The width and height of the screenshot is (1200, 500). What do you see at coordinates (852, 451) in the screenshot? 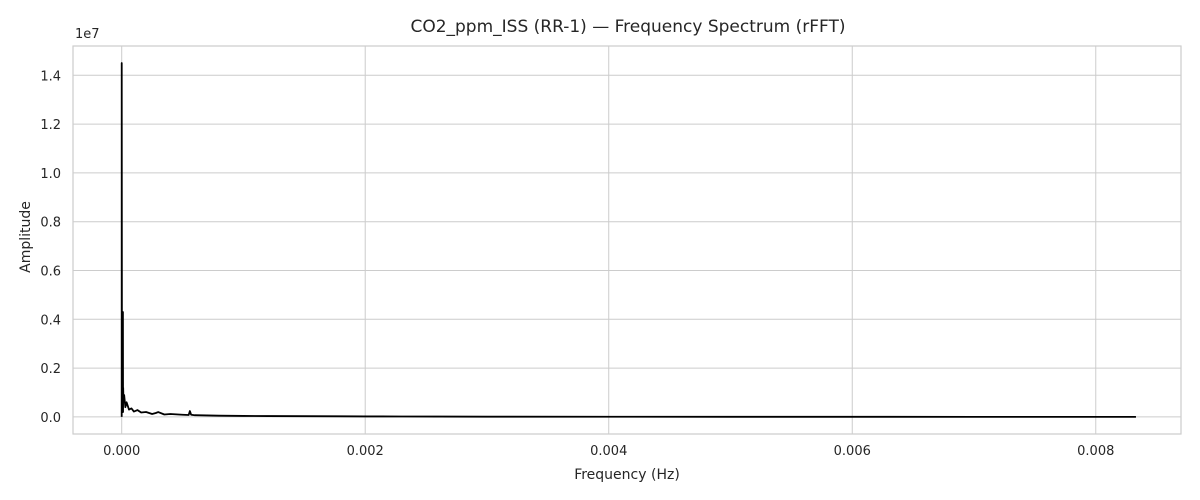
I see `x-tick-label: 0.006` at bounding box center [852, 451].